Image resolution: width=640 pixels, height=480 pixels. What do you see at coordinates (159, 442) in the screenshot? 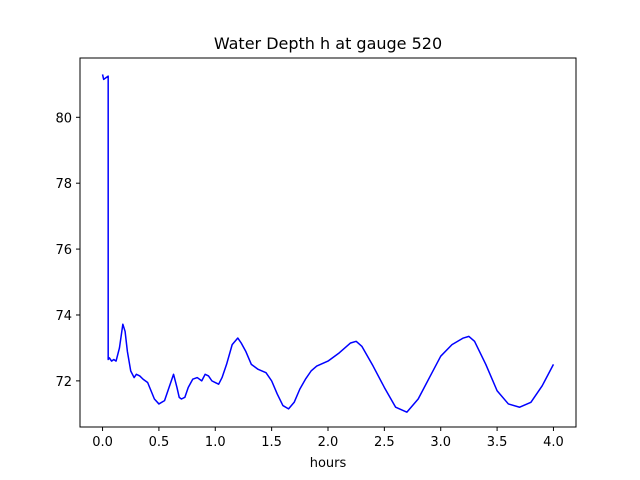
I see `x-tick-label: 0.5` at bounding box center [159, 442].